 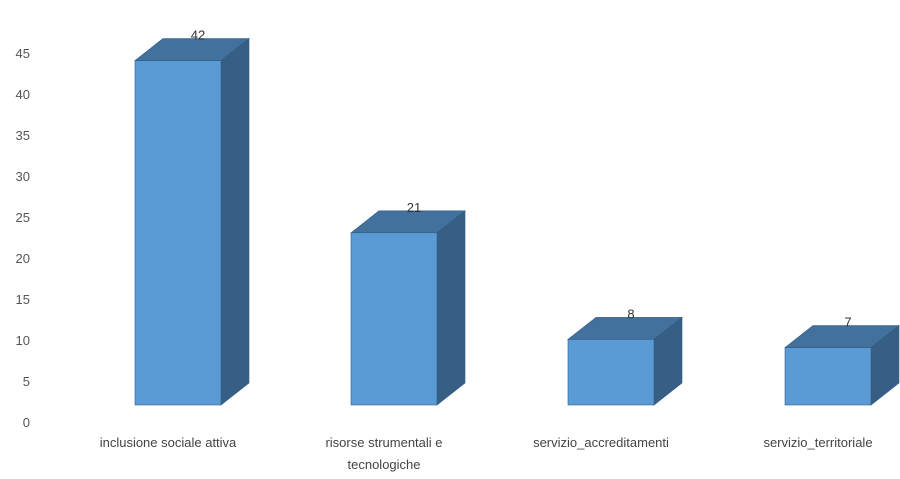 What do you see at coordinates (817, 442) in the screenshot?
I see `category-label: servizio_territoriale` at bounding box center [817, 442].